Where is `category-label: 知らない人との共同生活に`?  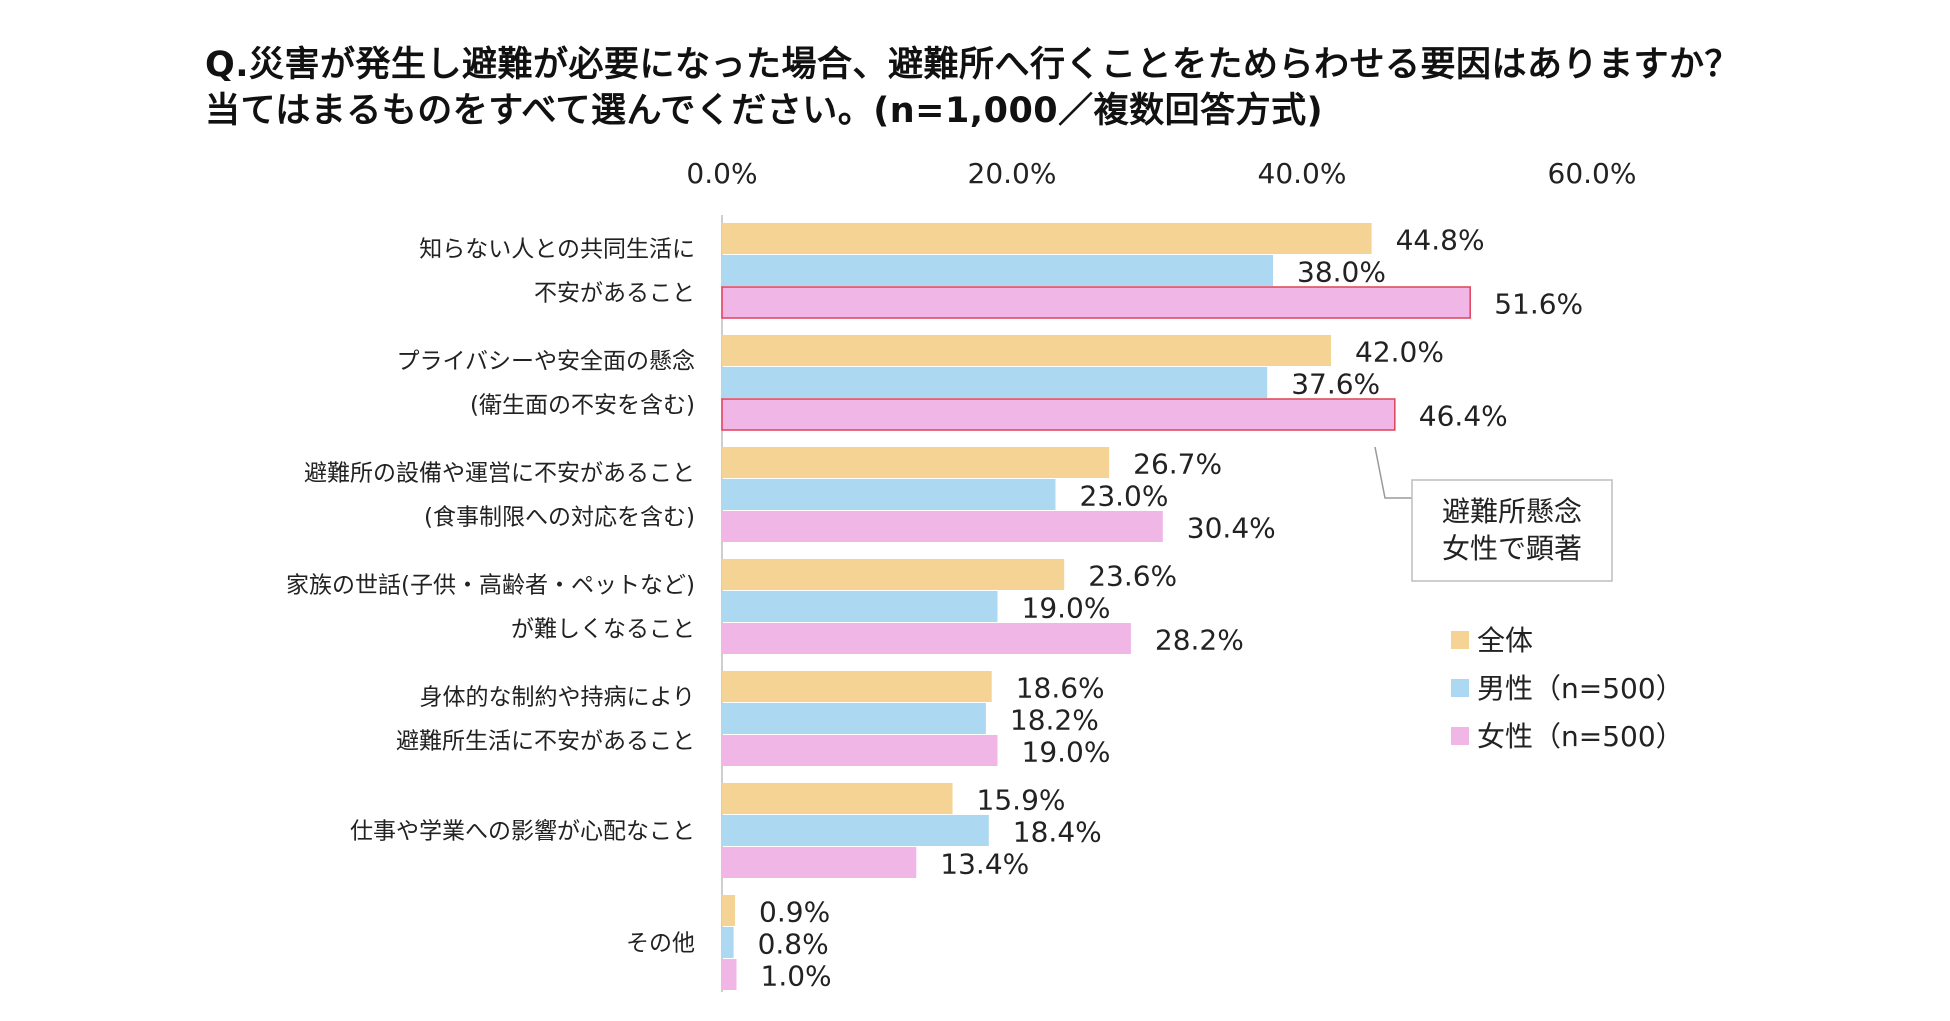
category-label: 知らない人との共同生活に is located at coordinates (557, 250).